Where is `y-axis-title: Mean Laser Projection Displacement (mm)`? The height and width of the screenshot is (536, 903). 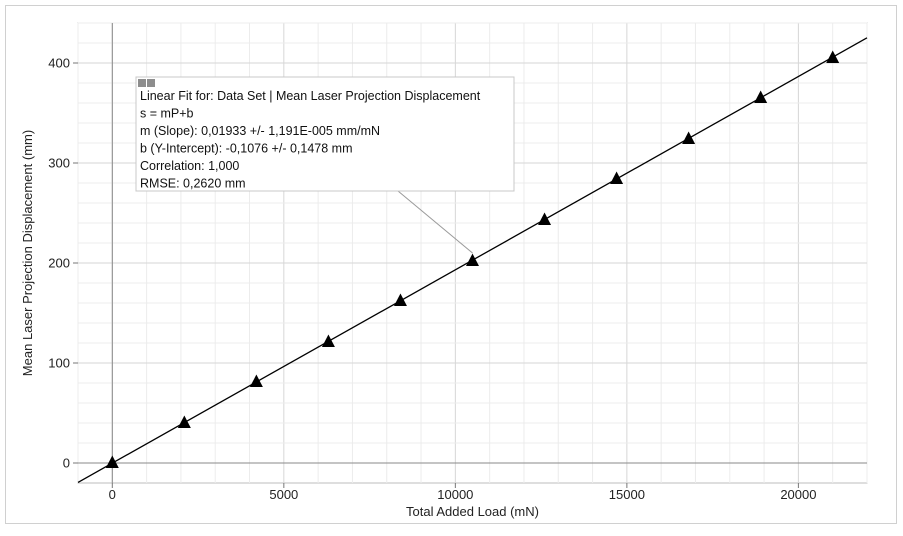
y-axis-title: Mean Laser Projection Displacement (mm) is located at coordinates (27, 253).